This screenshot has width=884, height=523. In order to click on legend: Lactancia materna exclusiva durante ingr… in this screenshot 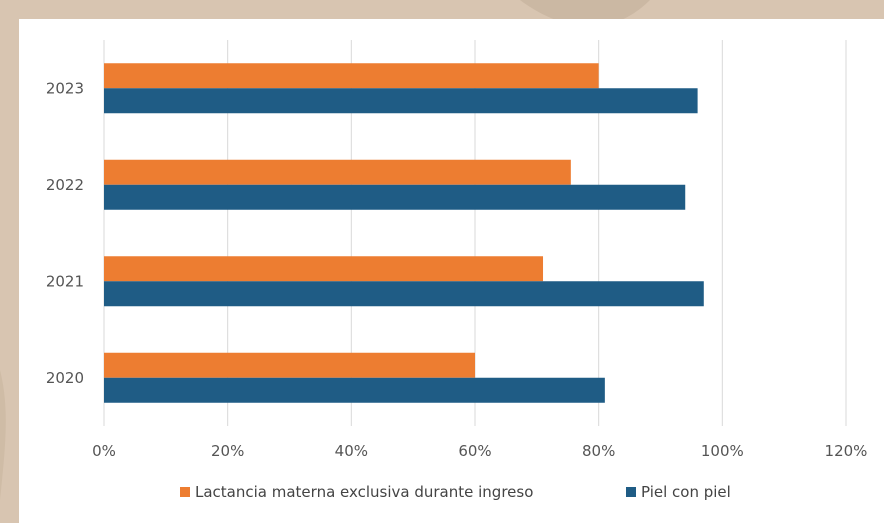, I will do `click(455, 492)`.